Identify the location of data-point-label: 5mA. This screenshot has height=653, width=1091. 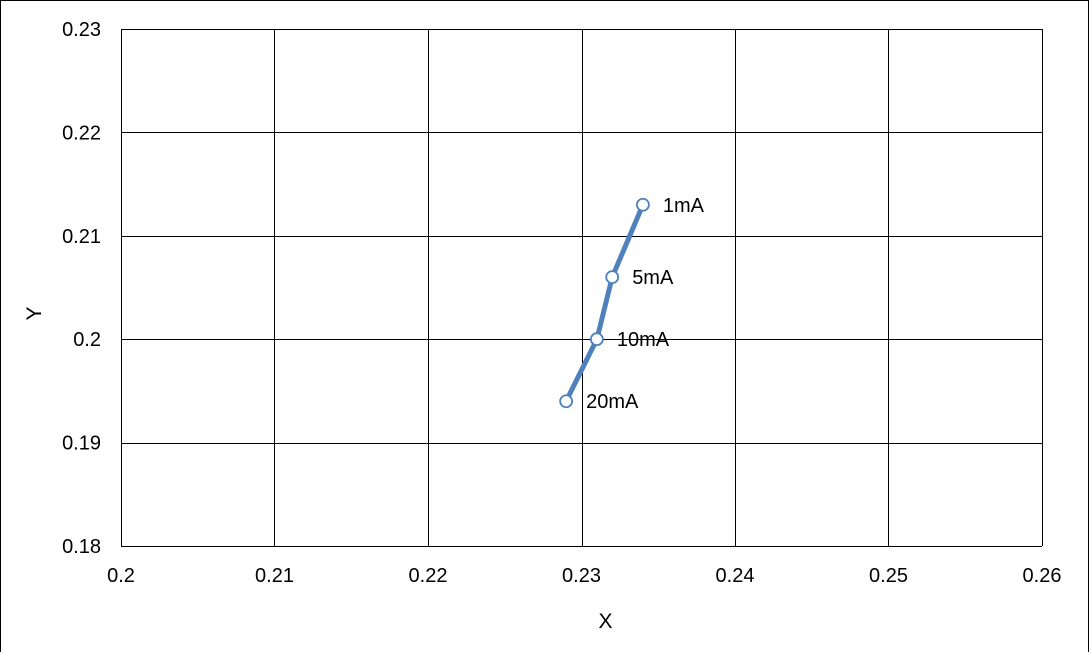
(653, 278).